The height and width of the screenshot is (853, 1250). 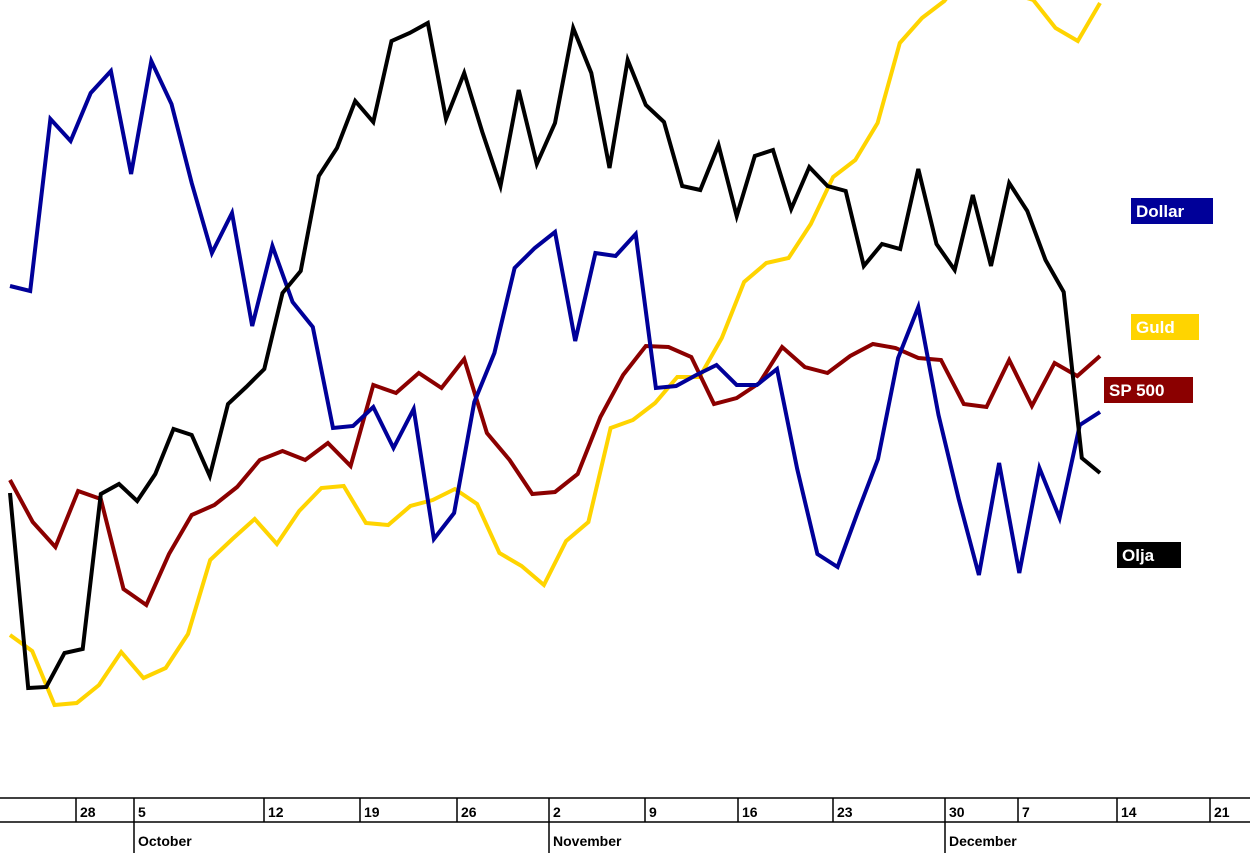 I want to click on legend-guld-label: Guld, so click(x=1155, y=327).